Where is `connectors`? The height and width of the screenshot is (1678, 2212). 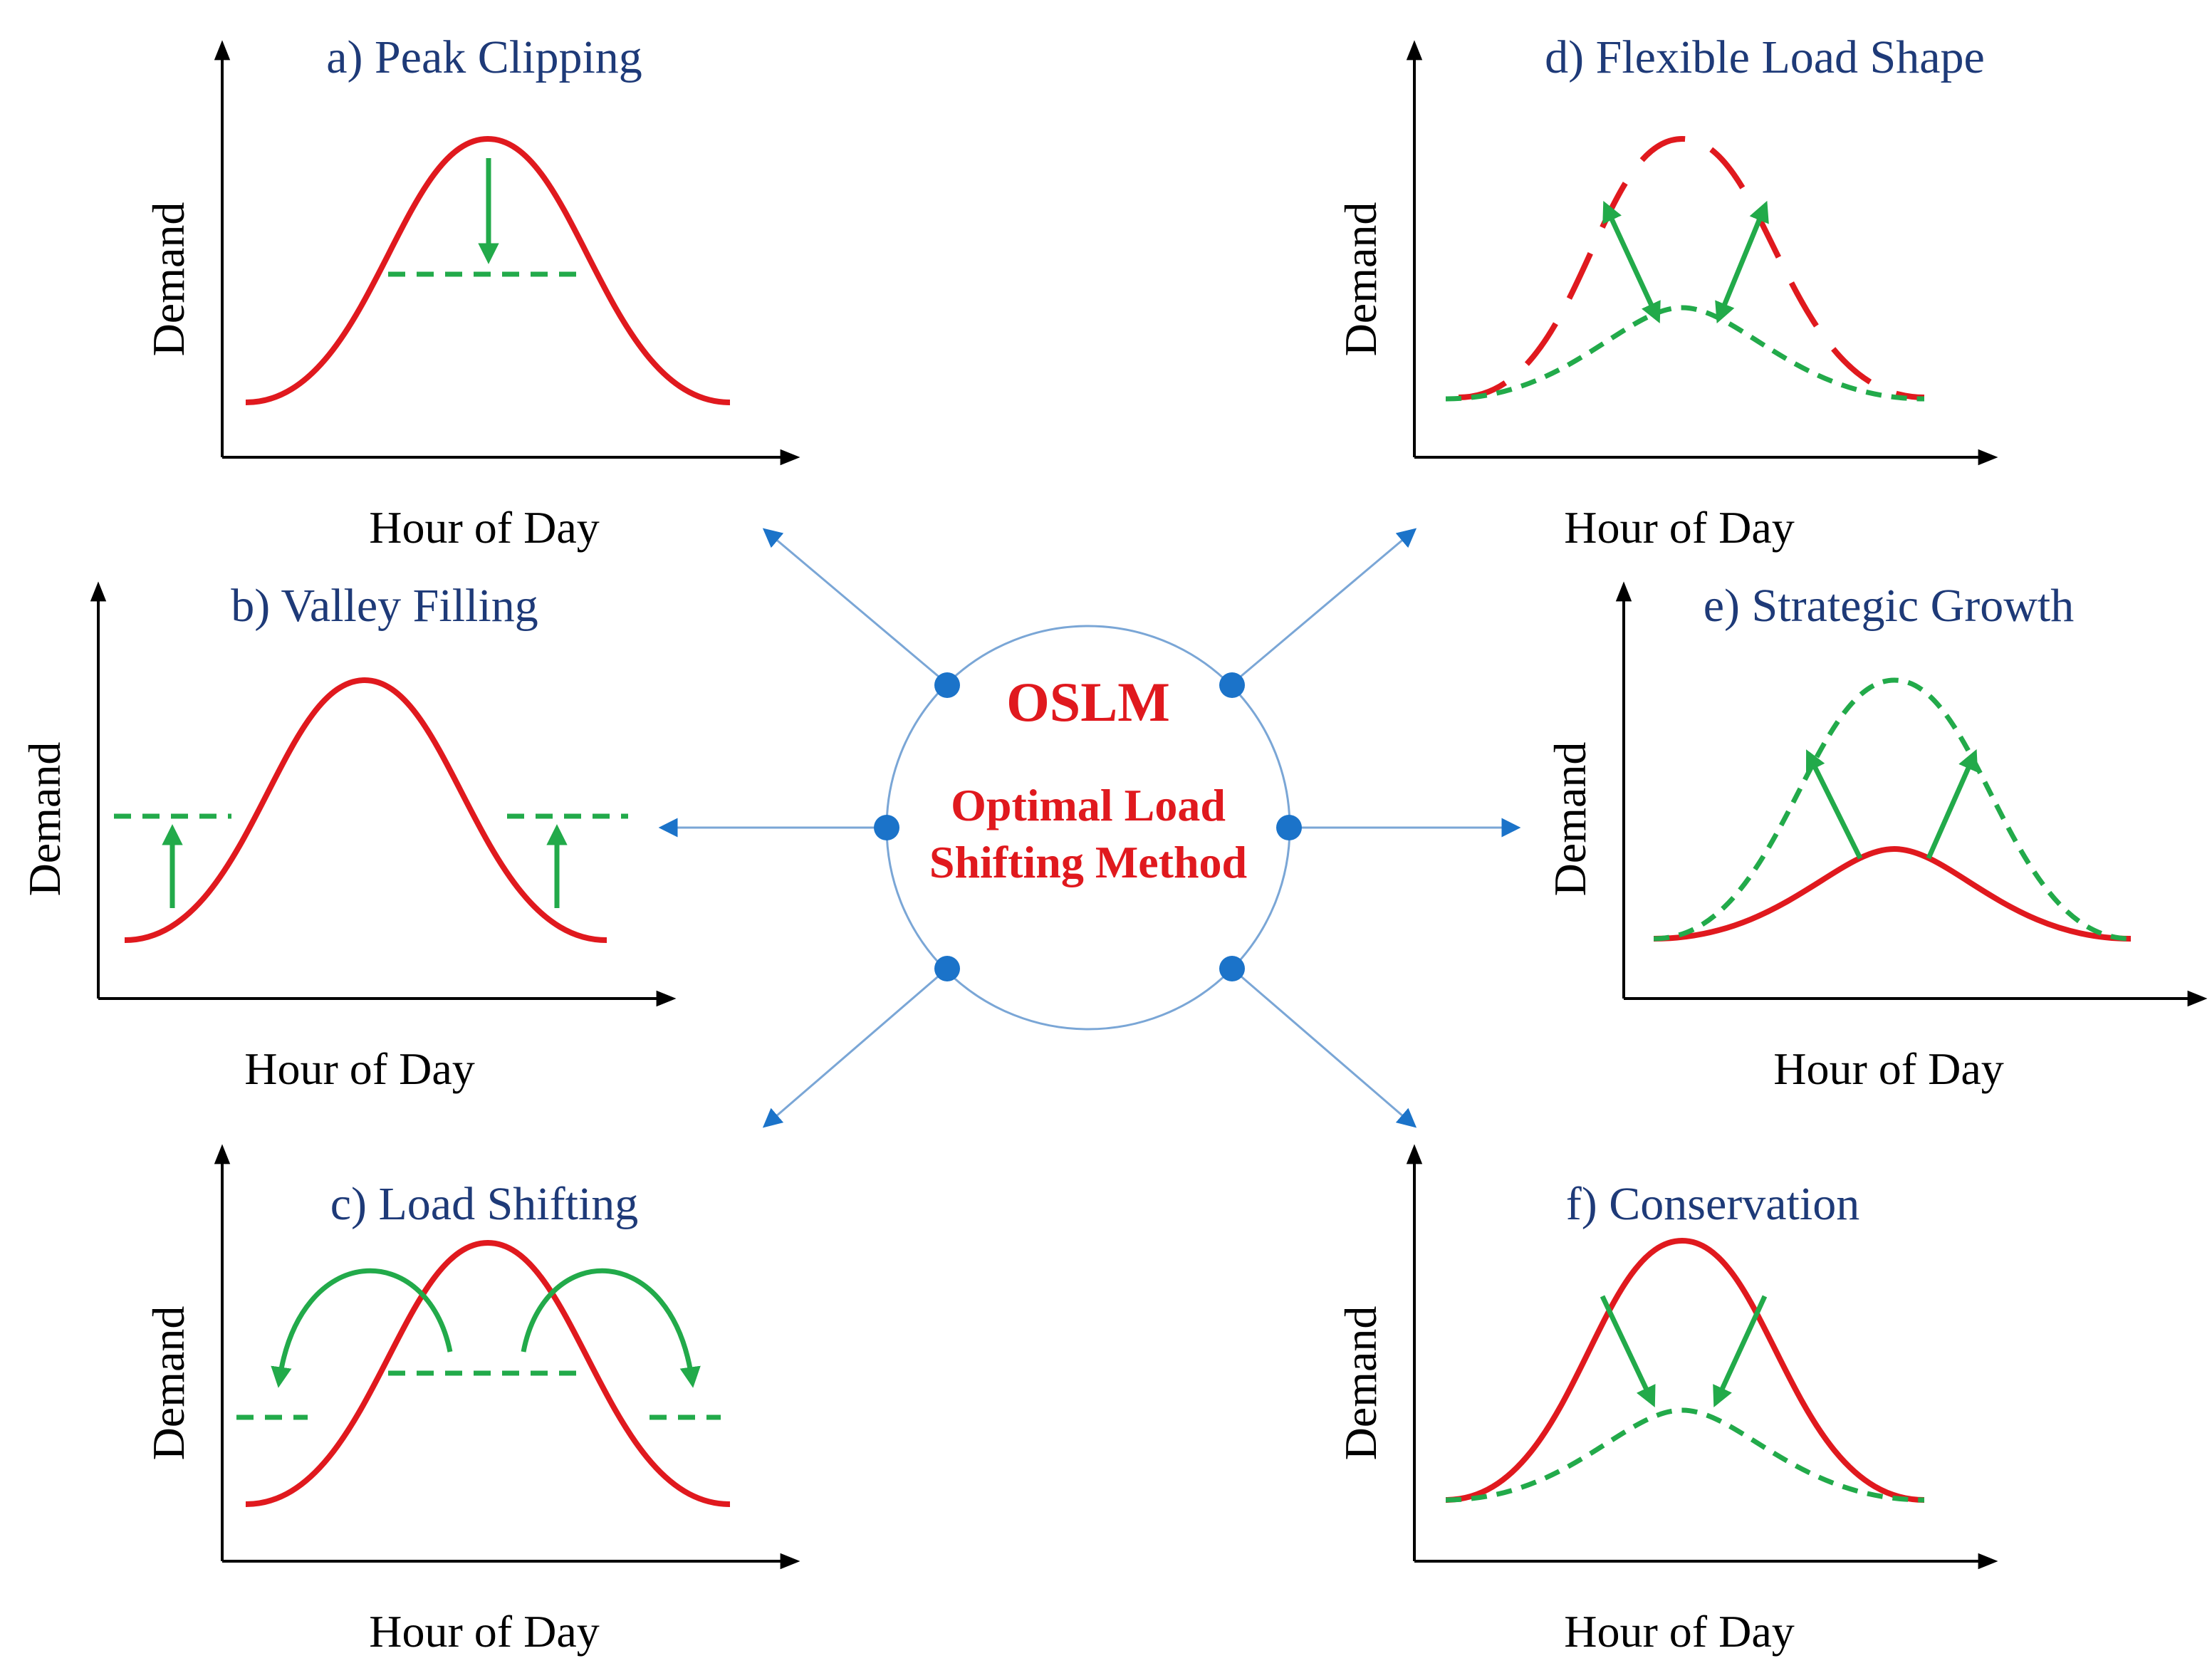 connectors is located at coordinates (1089, 828).